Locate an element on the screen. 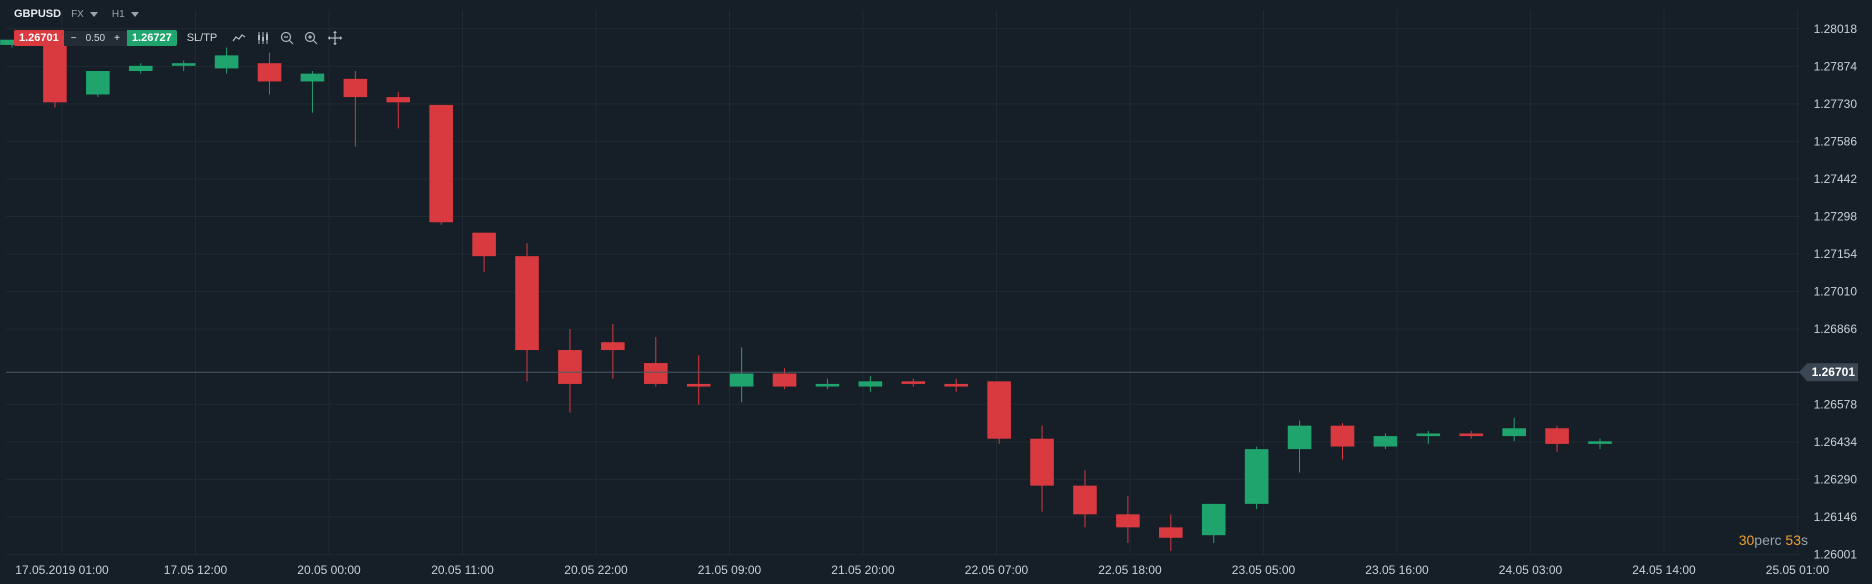 The width and height of the screenshot is (1872, 584). market-selector: FX is located at coordinates (84, 14).